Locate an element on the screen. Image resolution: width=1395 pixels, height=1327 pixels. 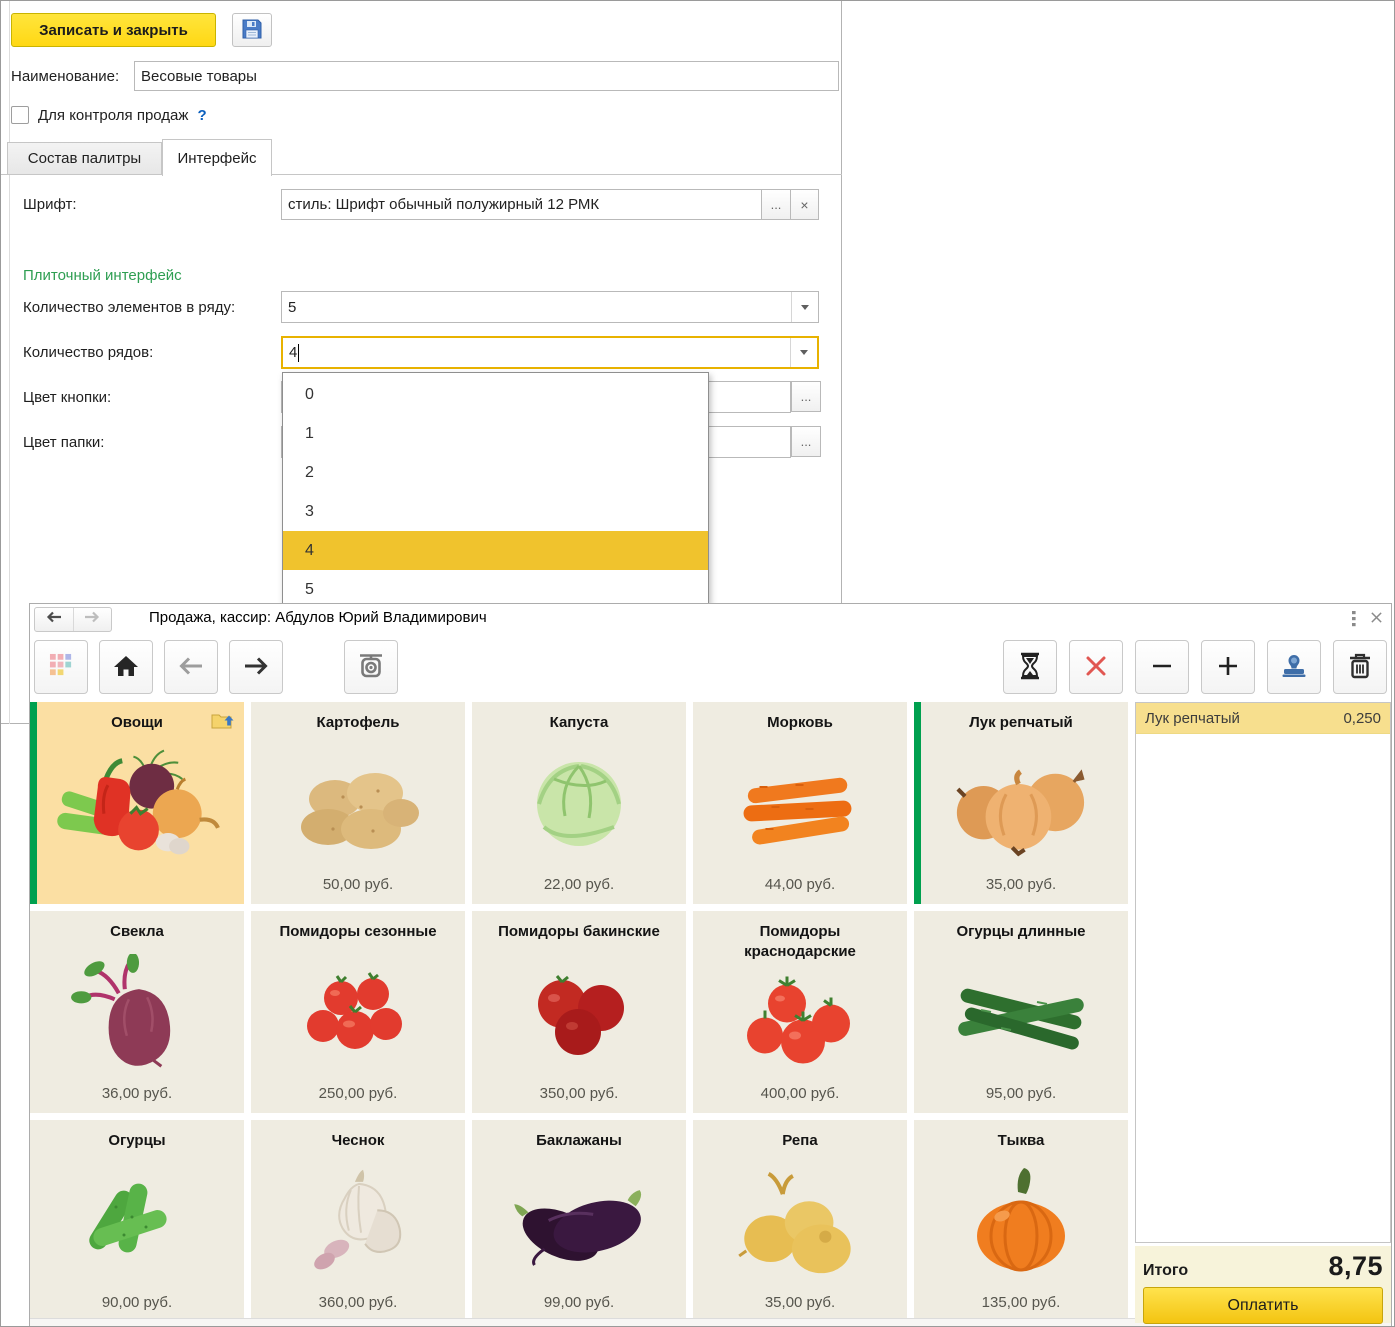
more-menu-button is located at coordinates (1354, 621).